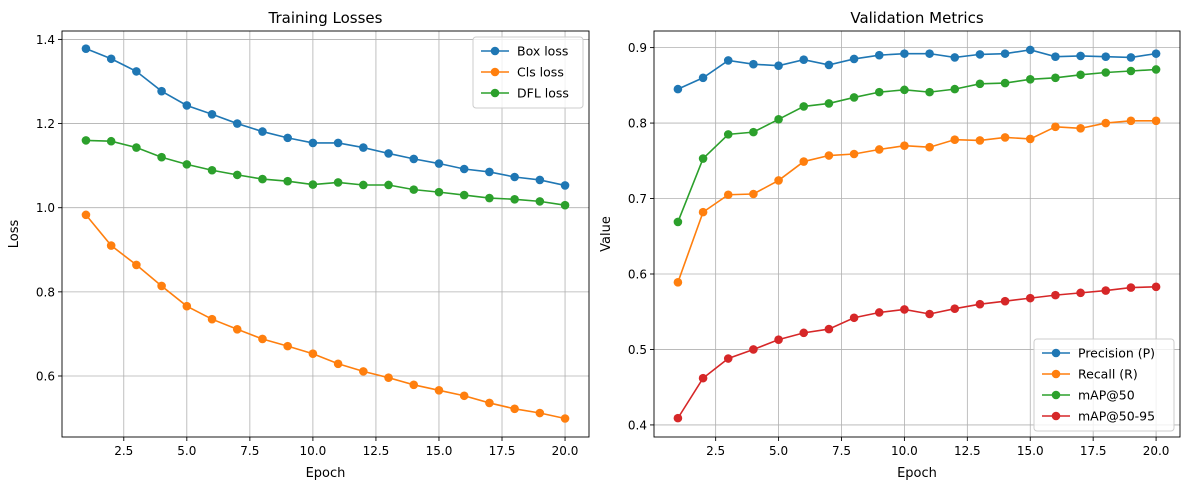  What do you see at coordinates (376, 451) in the screenshot?
I see `x-tick-label: 12.5` at bounding box center [376, 451].